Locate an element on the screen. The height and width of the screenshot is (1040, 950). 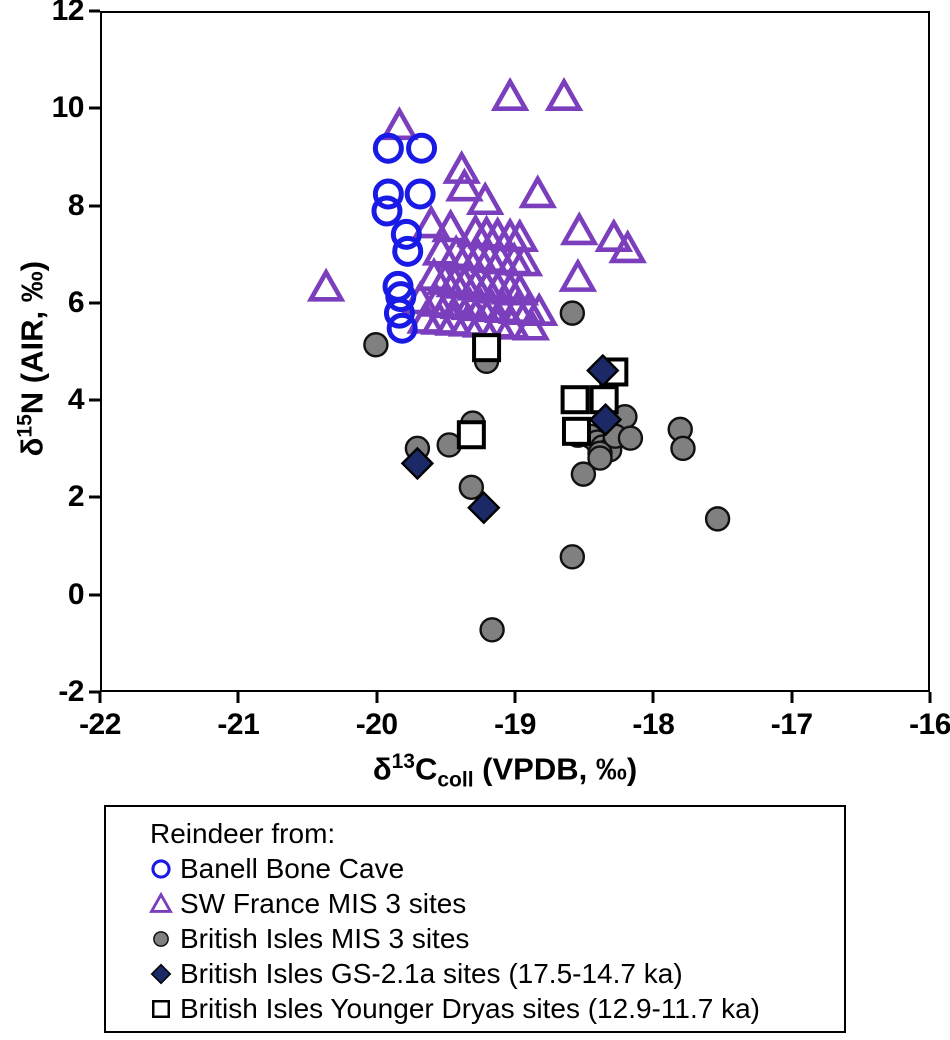
x-axis: -22 -21 -20 -19 -18 -17 -16 δ13Ccoll (VPDB, ‰) is located at coordinates (475, 747).